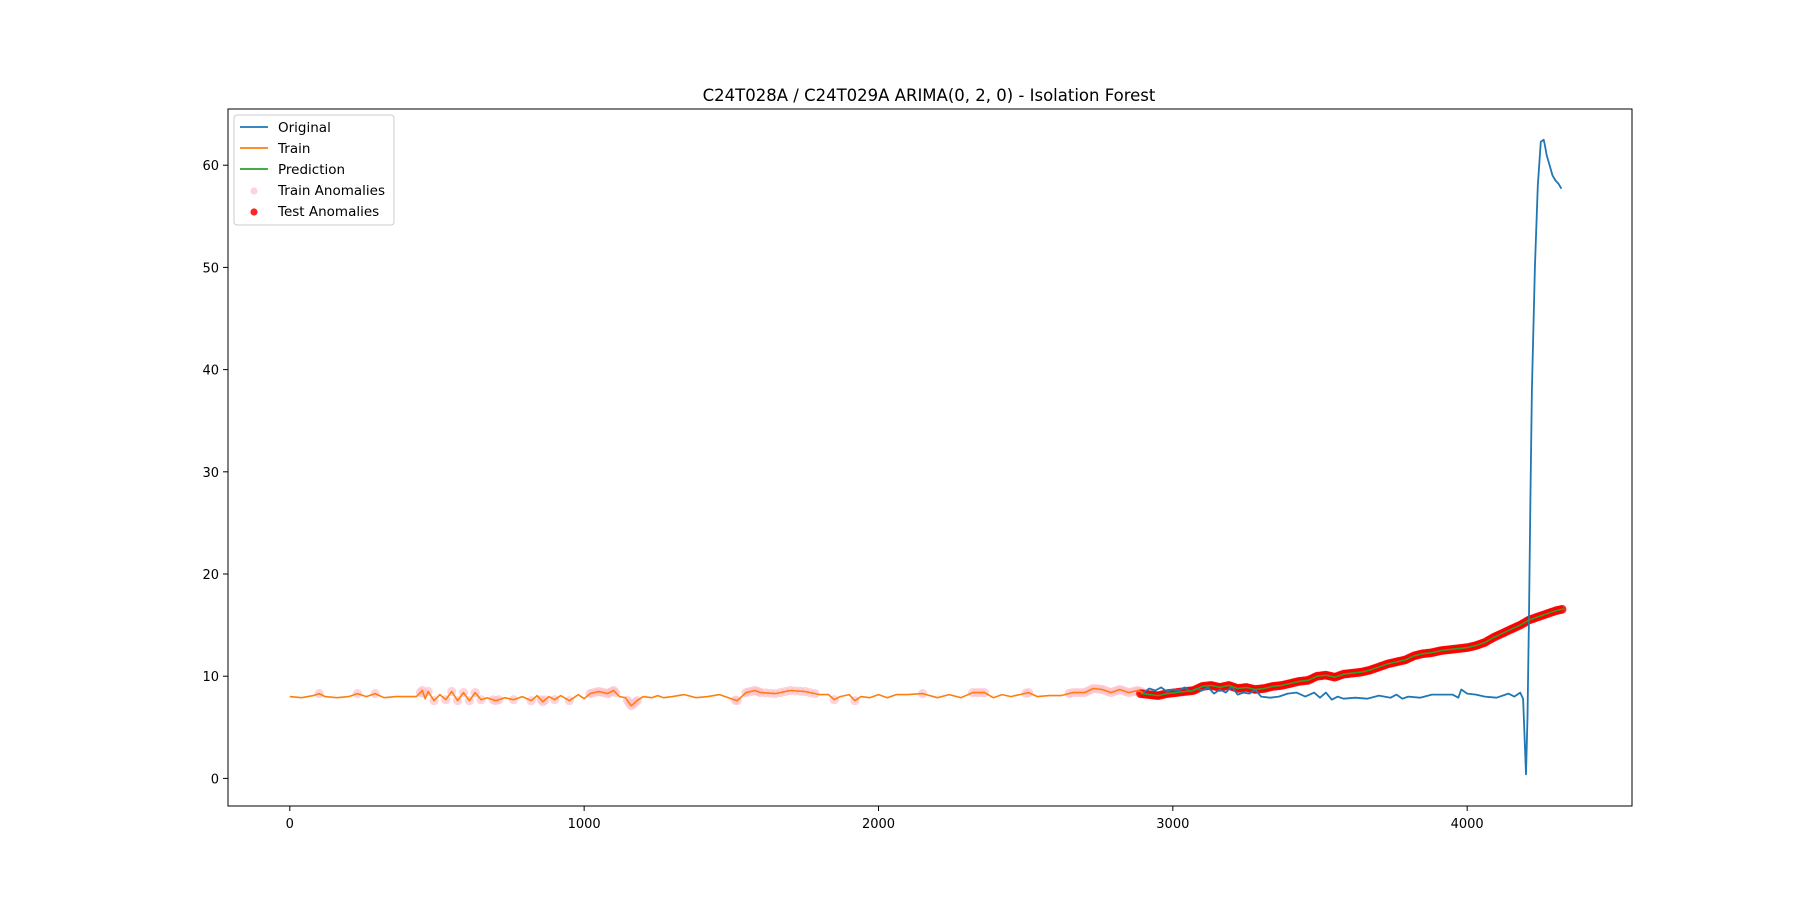 This screenshot has height=900, width=1800. What do you see at coordinates (1352, 652) in the screenshot?
I see `prediction-line` at bounding box center [1352, 652].